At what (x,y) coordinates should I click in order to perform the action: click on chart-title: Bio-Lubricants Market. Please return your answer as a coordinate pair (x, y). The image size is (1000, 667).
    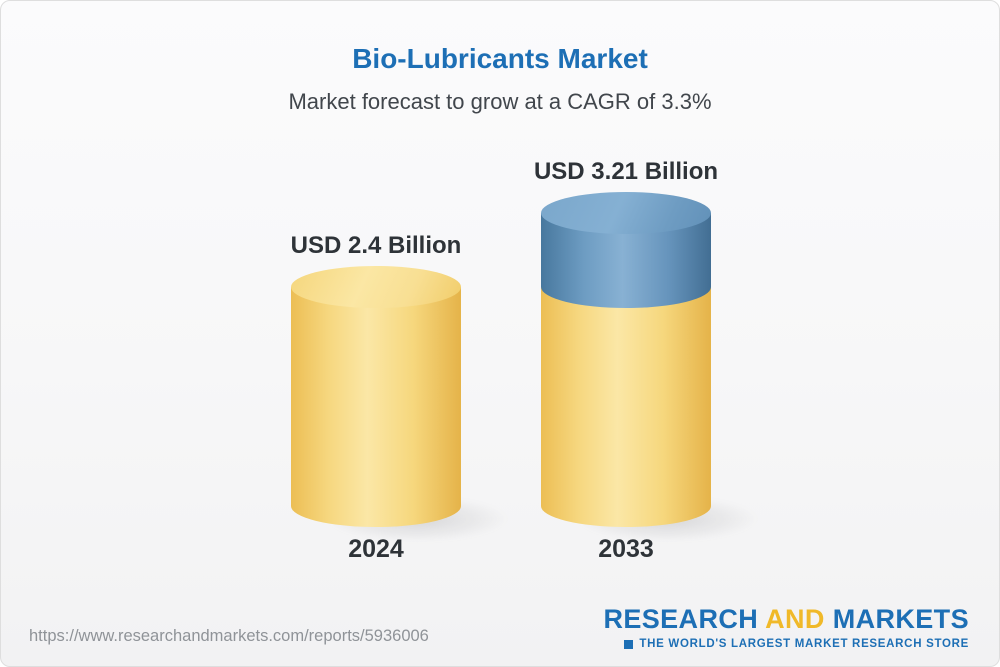
    Looking at the image, I should click on (500, 58).